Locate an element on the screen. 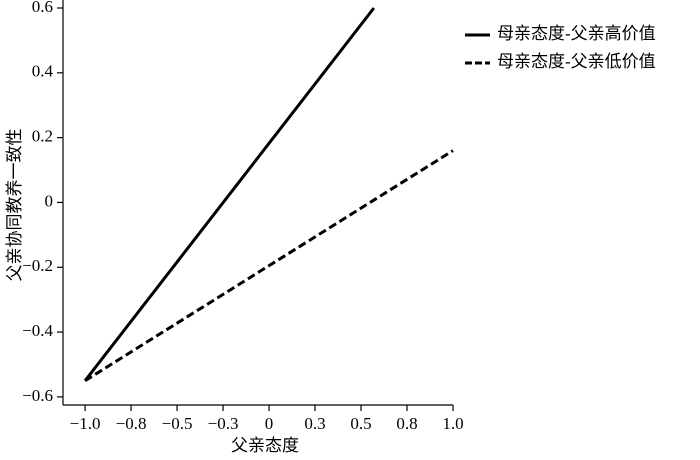 This screenshot has height=460, width=700. y-axis-label: 父亲协同教养一致性 is located at coordinates (14, 205).